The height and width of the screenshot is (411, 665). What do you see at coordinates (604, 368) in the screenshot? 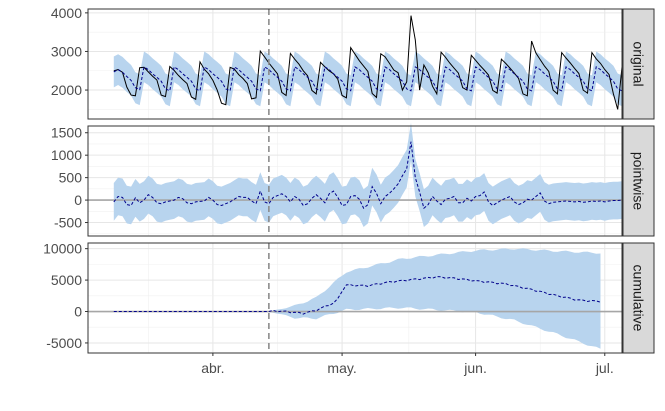
I see `x-tick-label: jul.` at bounding box center [604, 368].